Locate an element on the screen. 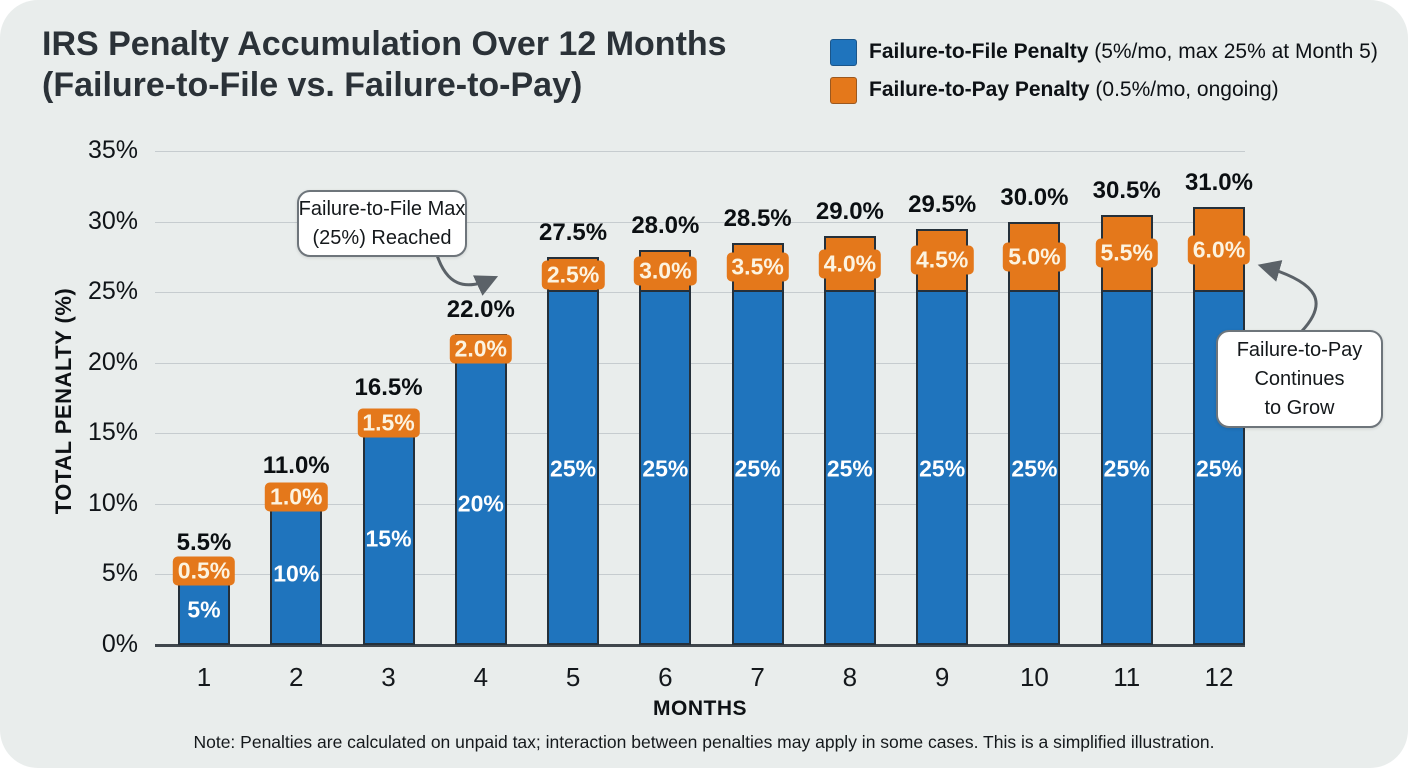  bar-pay-value-label-month-9: 4.5% is located at coordinates (942, 260).